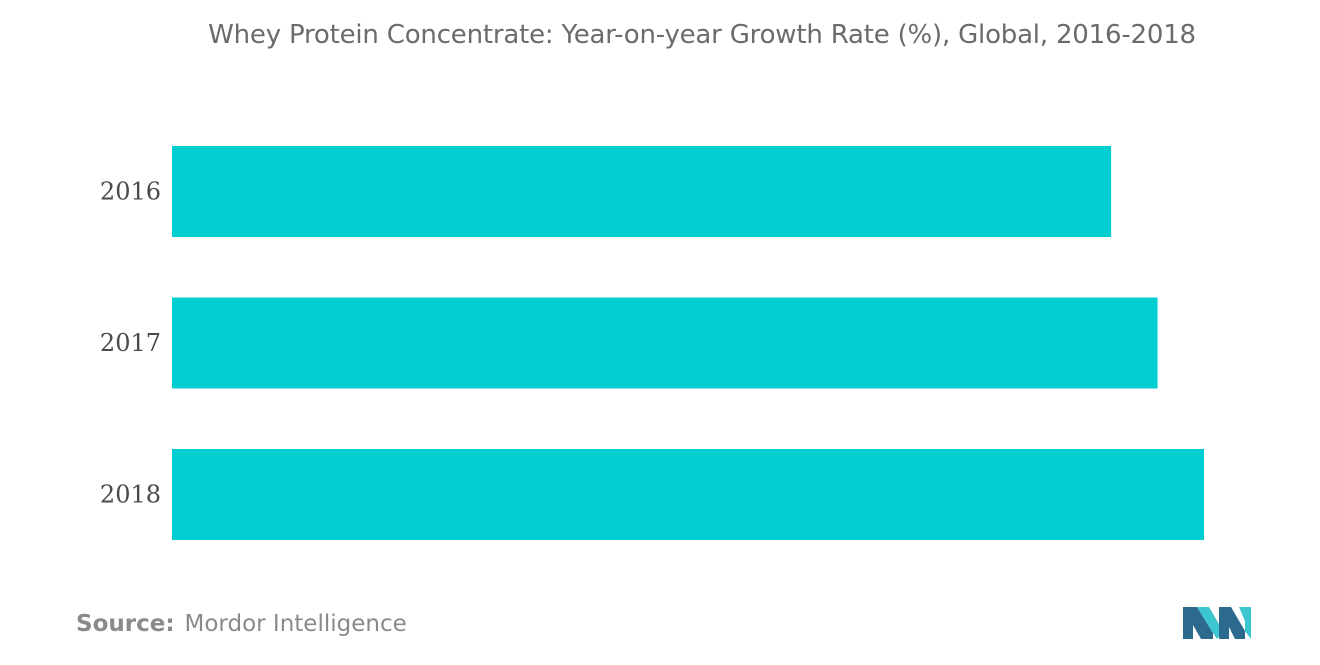 The height and width of the screenshot is (665, 1320). What do you see at coordinates (130, 495) in the screenshot?
I see `category-label-2018: 2018` at bounding box center [130, 495].